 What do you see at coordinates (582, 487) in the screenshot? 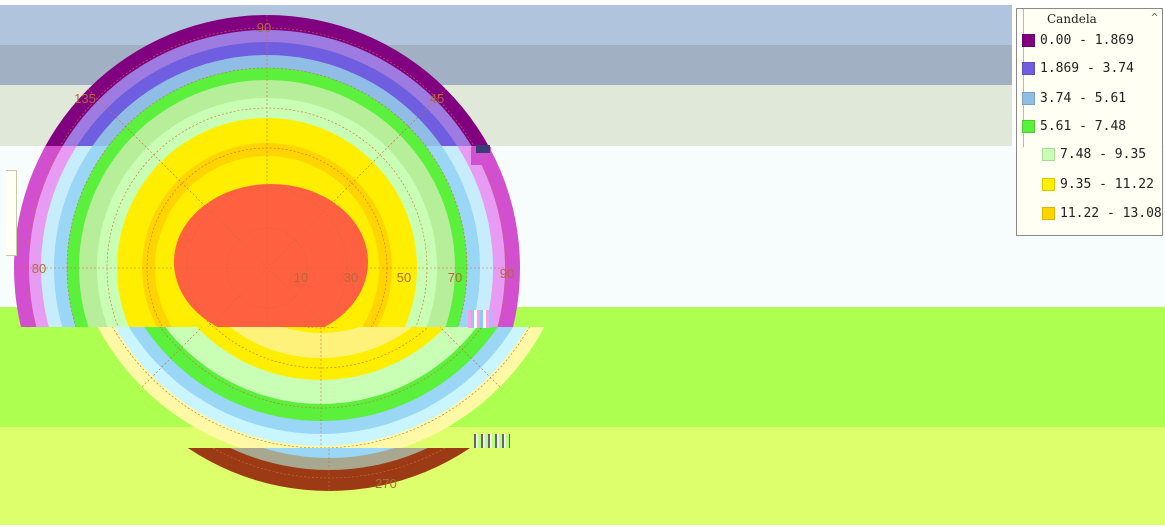
I see `plot-slice-4: 9013545809027010305070` at bounding box center [582, 487].